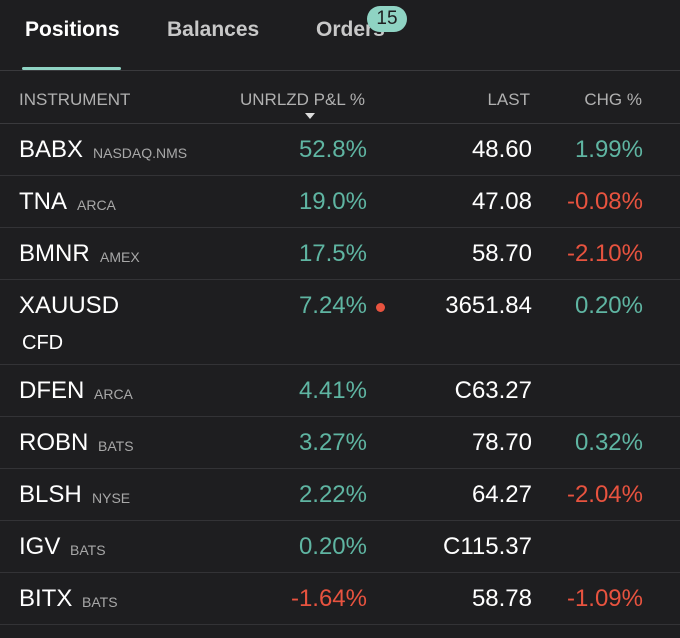 This screenshot has width=680, height=638. Describe the element at coordinates (604, 253) in the screenshot. I see `change: -2.10%` at that location.